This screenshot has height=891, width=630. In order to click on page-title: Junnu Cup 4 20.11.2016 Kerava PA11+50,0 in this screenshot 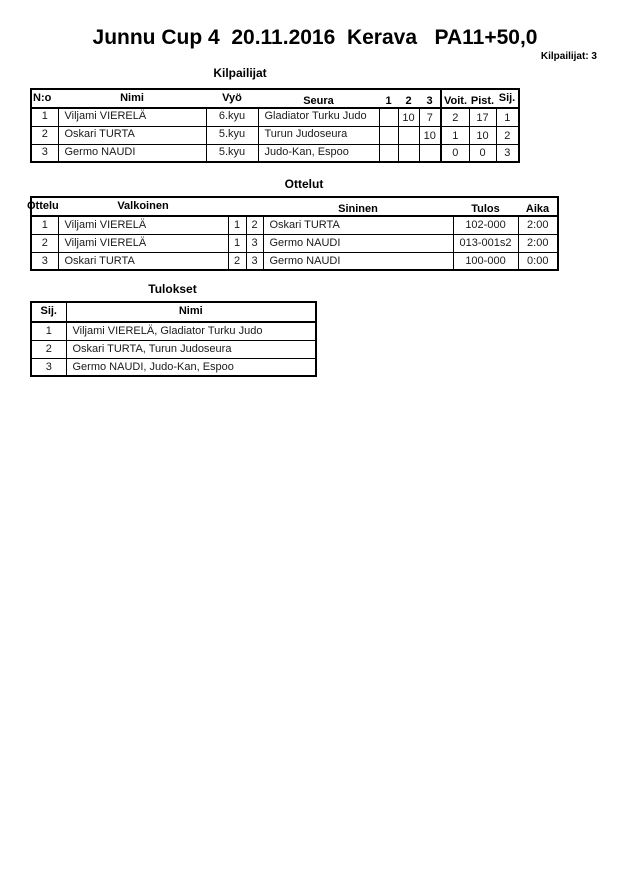, I will do `click(315, 37)`.